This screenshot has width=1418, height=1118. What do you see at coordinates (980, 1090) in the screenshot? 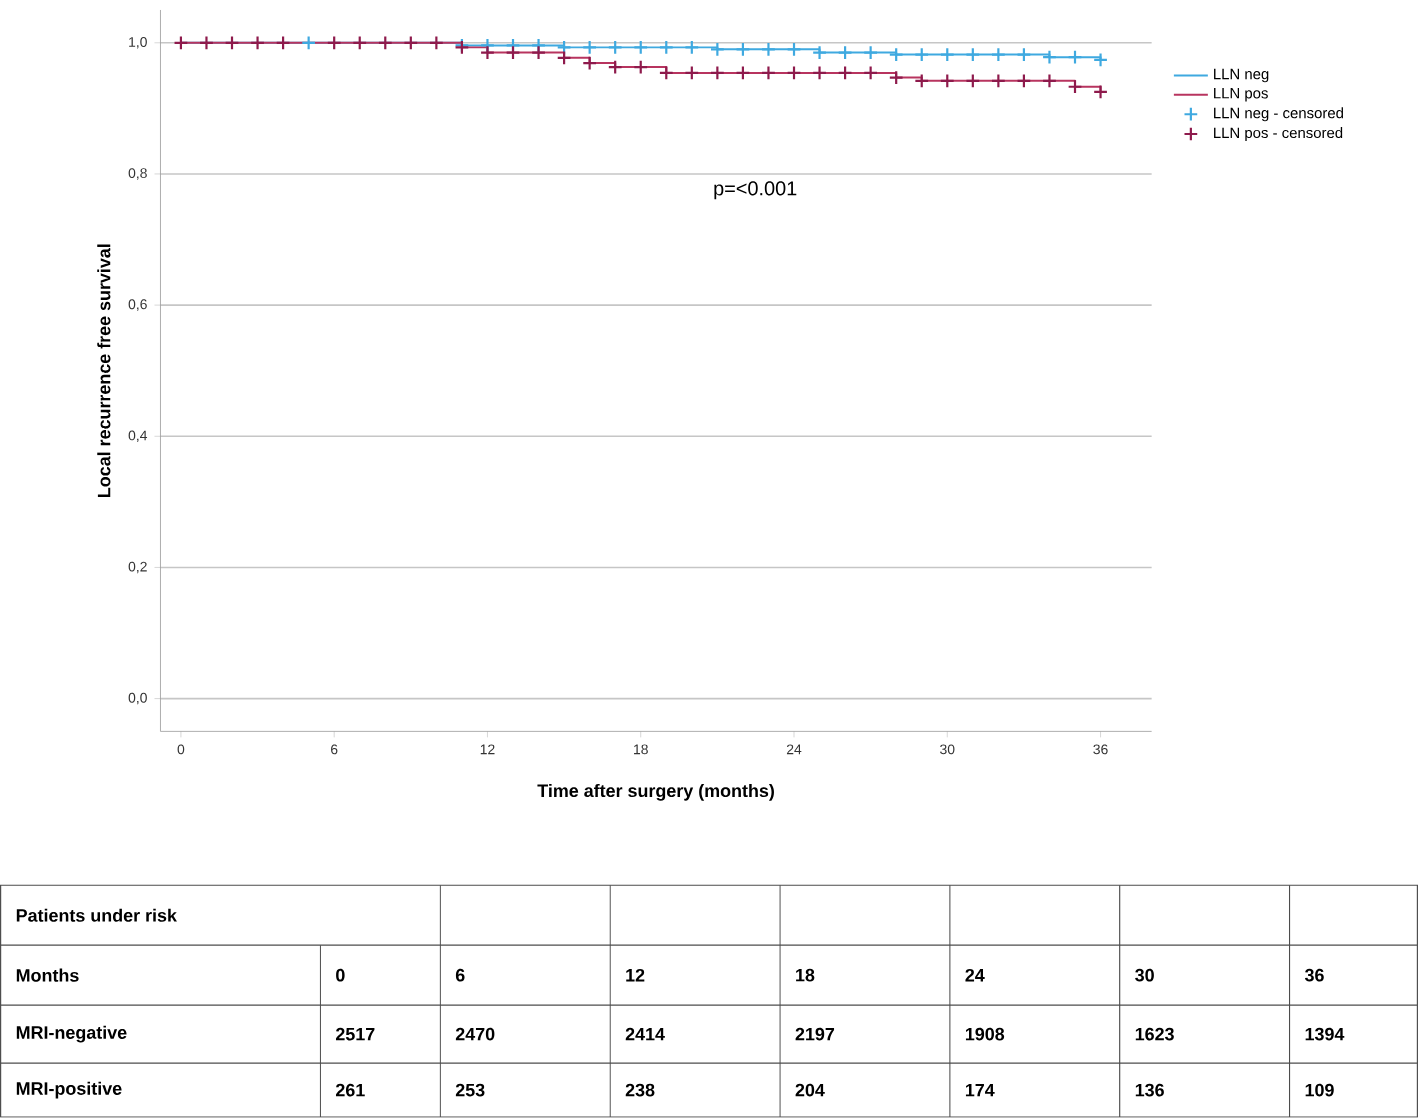
I see `text: 174` at bounding box center [980, 1090].